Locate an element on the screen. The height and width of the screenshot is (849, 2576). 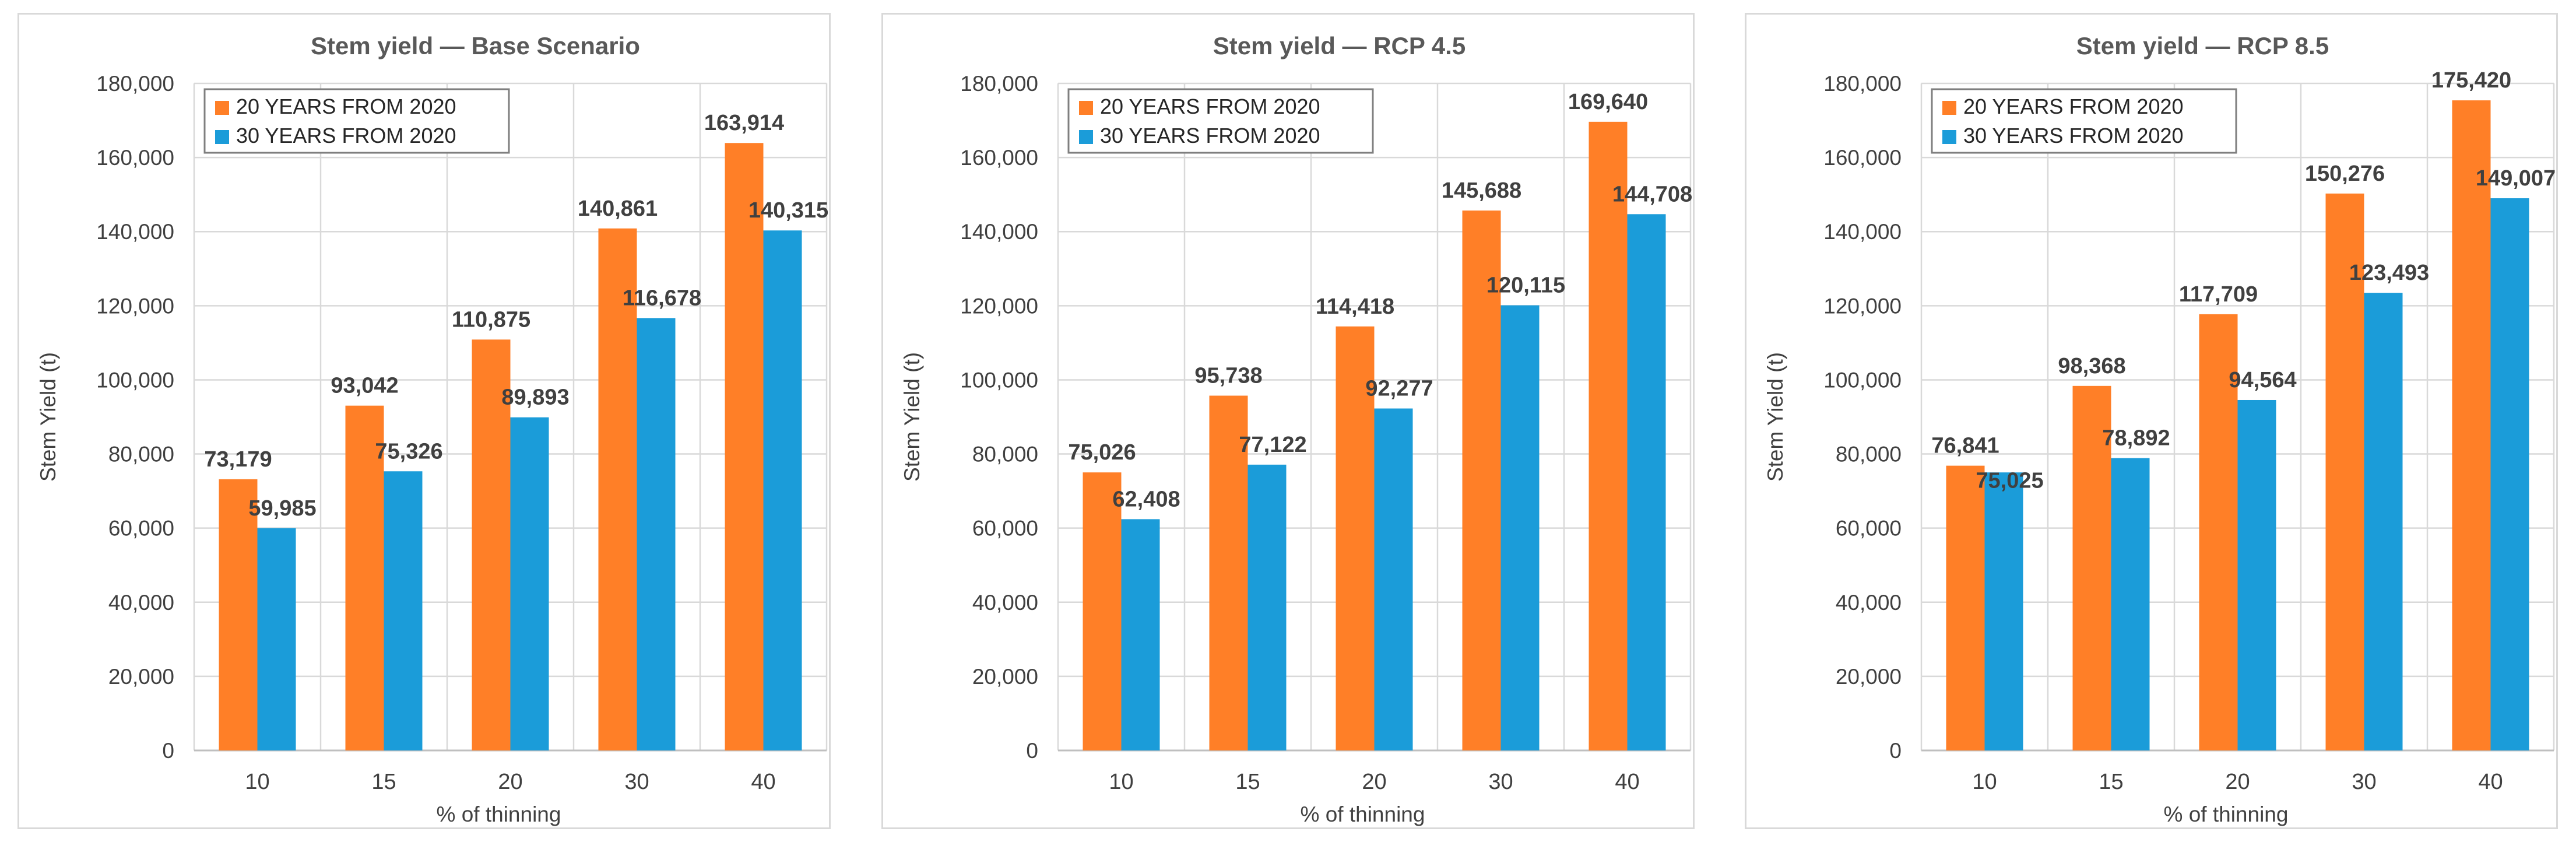
legend-label-30-years: 30 YEARS FROM 2020 is located at coordinates (346, 136).